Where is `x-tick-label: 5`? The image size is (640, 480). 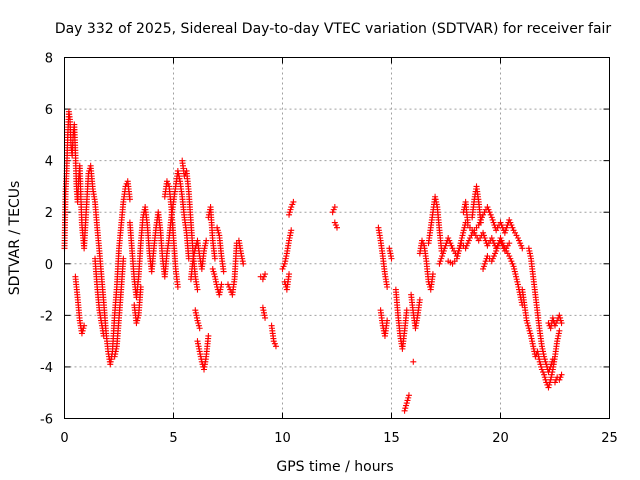 x-tick-label: 5 is located at coordinates (173, 438).